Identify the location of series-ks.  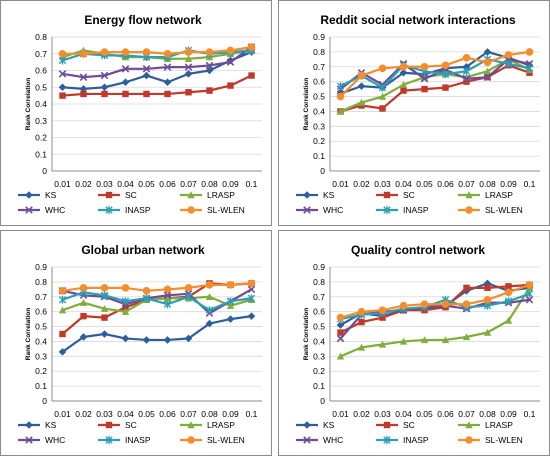
(157, 334).